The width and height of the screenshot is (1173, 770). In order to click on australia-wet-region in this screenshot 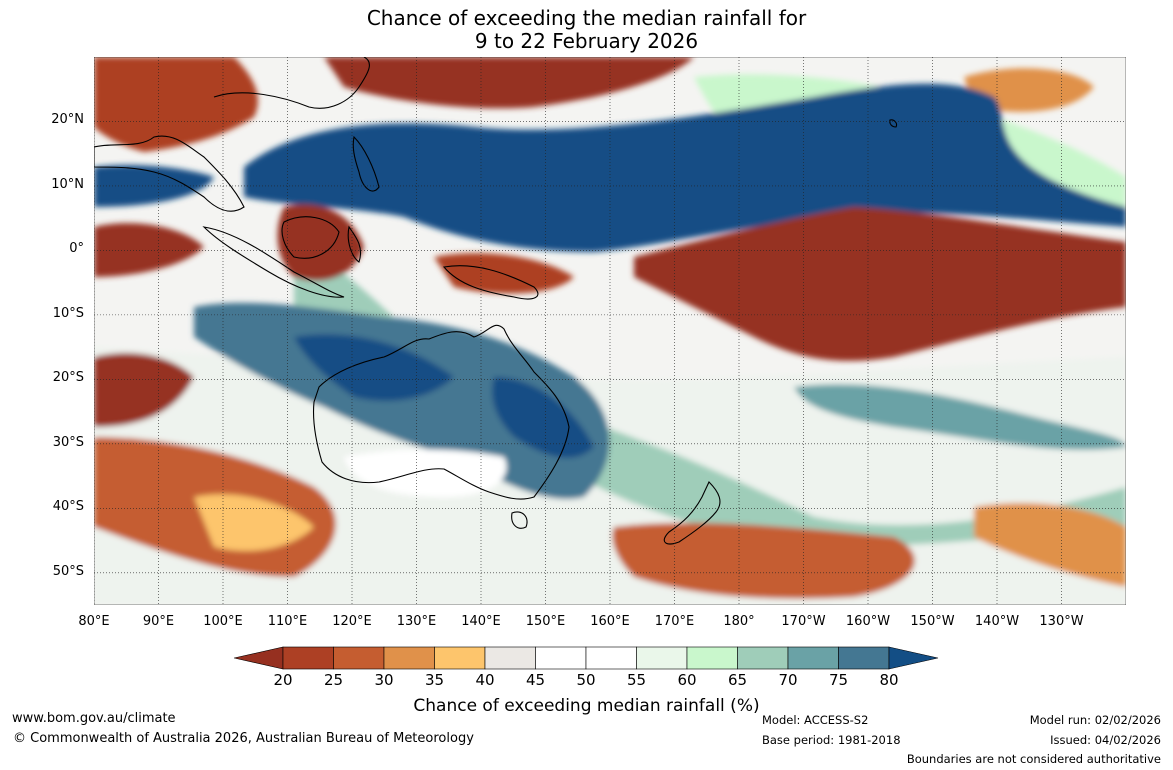, I will do `click(402, 400)`.